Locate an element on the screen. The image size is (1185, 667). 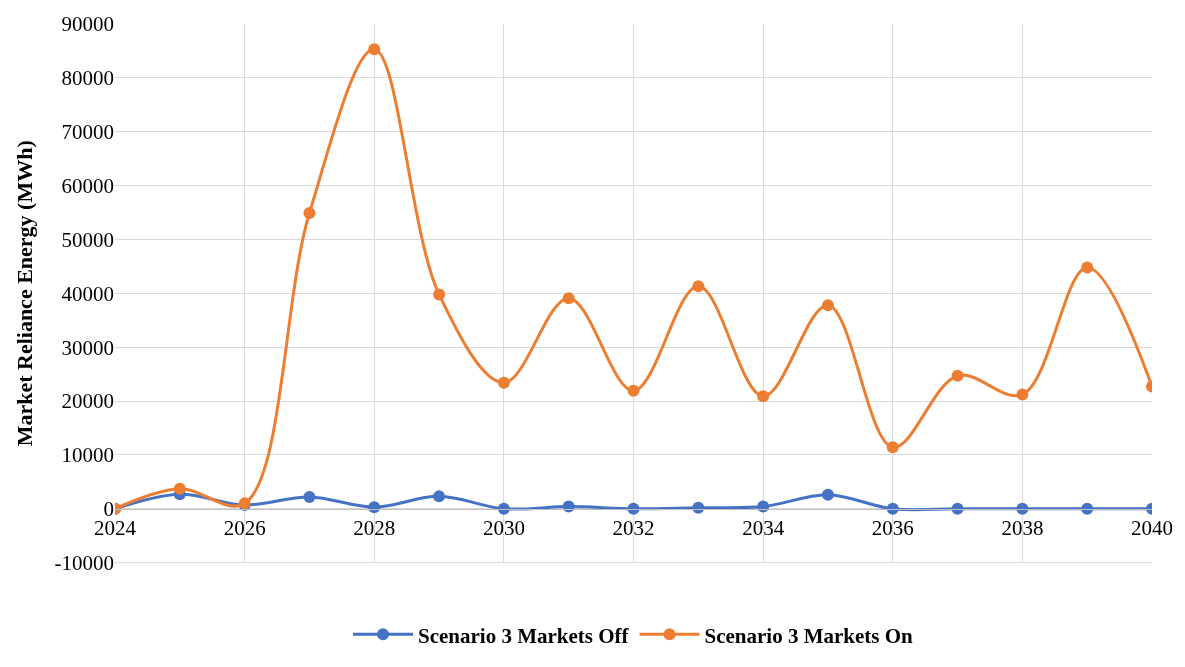
y-tick-label: 60000 is located at coordinates (87, 185).